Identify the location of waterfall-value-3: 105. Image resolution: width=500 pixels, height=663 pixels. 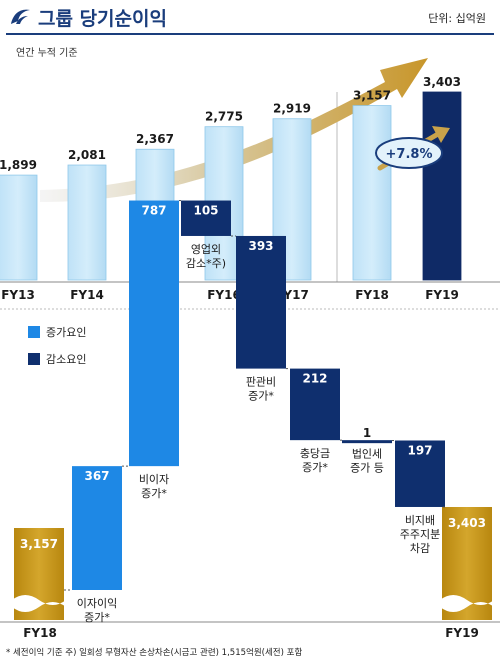
(205, 211).